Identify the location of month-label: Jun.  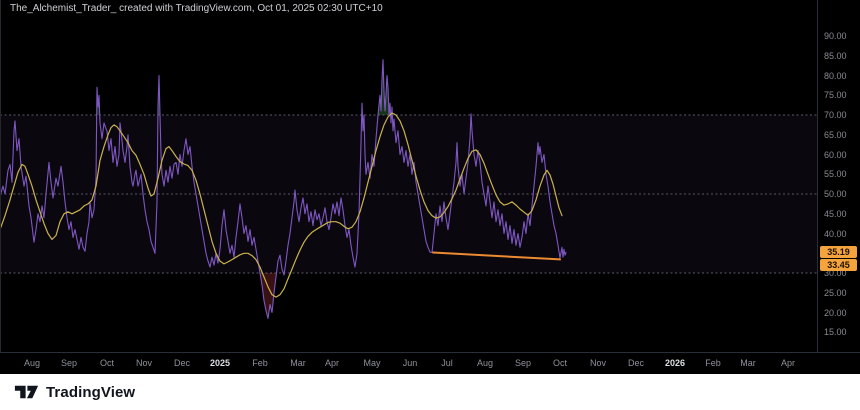
(410, 363).